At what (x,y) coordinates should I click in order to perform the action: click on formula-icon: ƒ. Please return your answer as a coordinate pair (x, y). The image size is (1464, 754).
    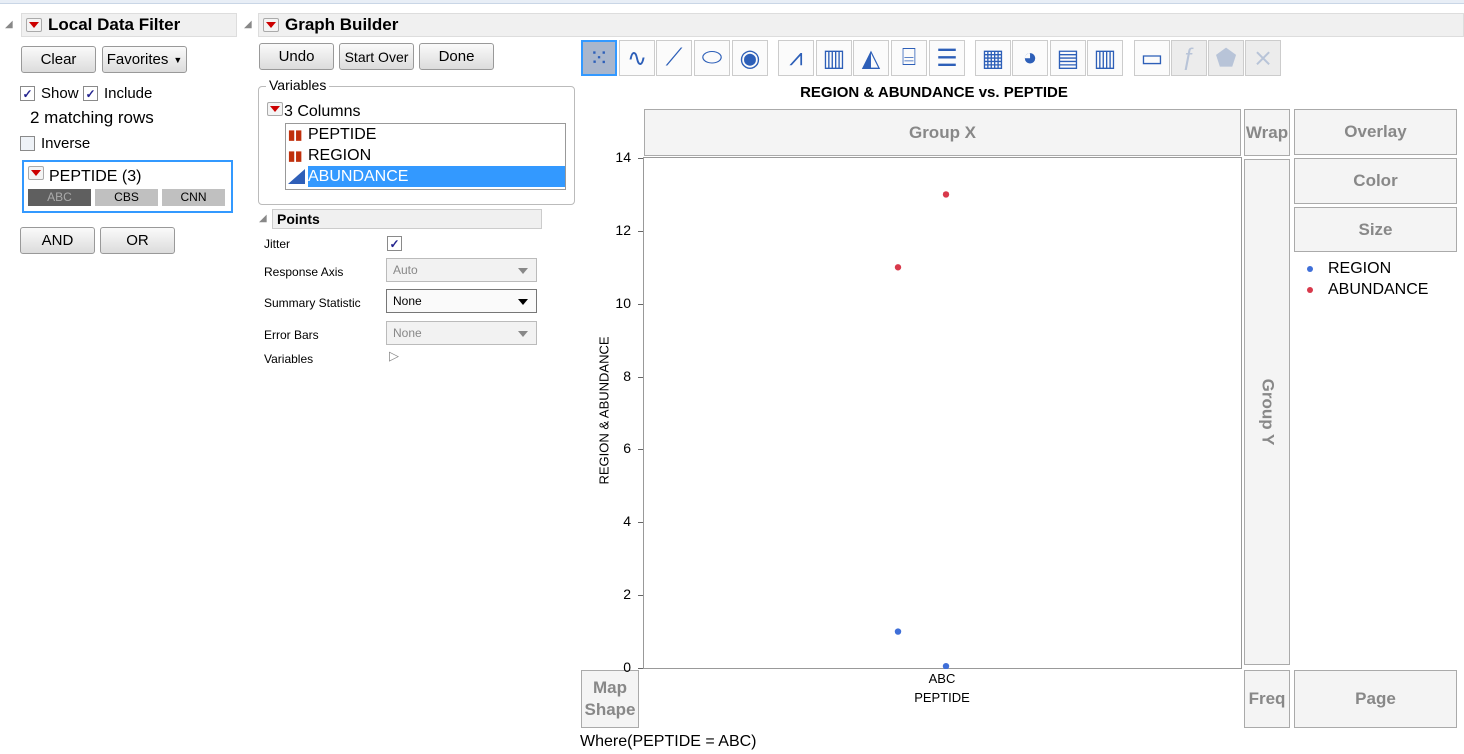
    Looking at the image, I should click on (1189, 58).